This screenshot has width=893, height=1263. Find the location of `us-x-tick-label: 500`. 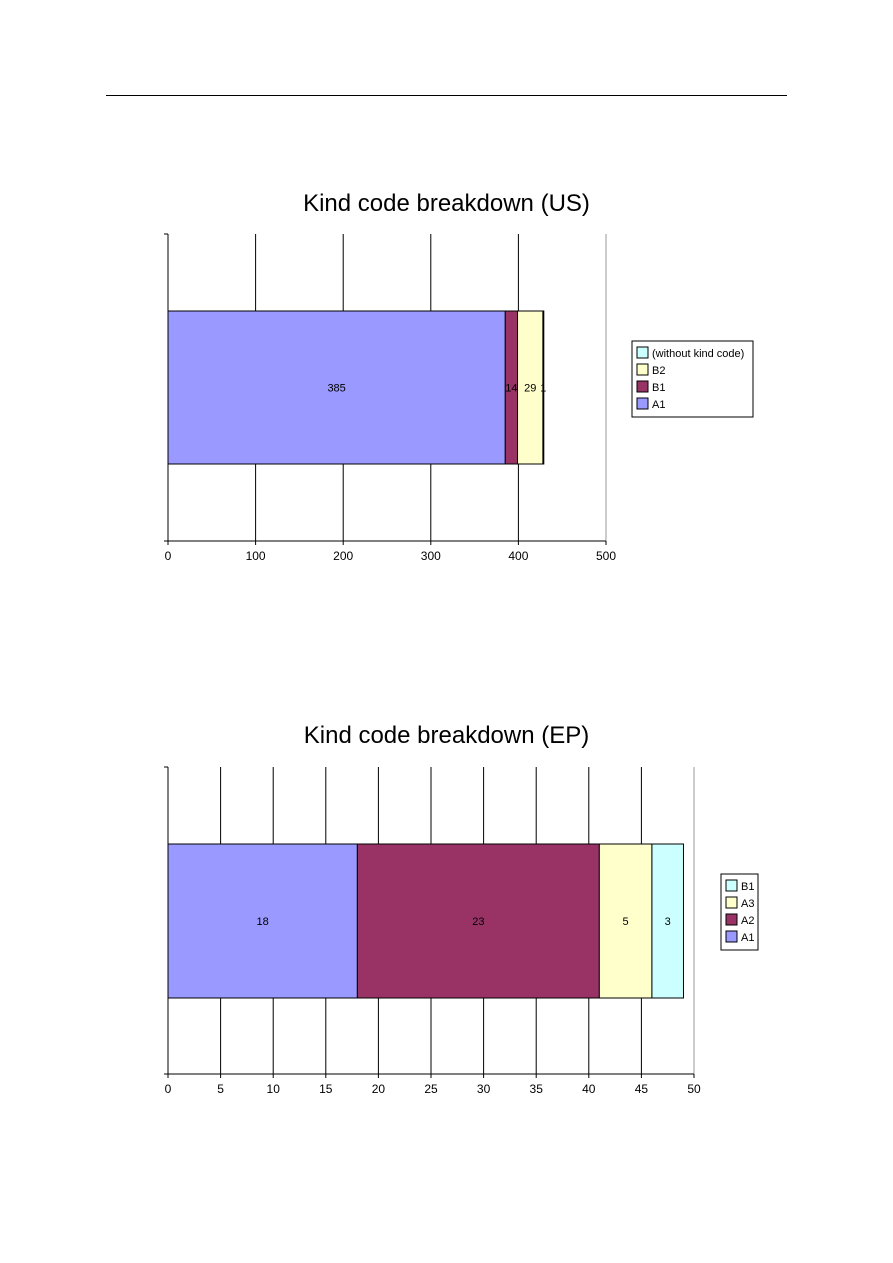

us-x-tick-label: 500 is located at coordinates (606, 556).